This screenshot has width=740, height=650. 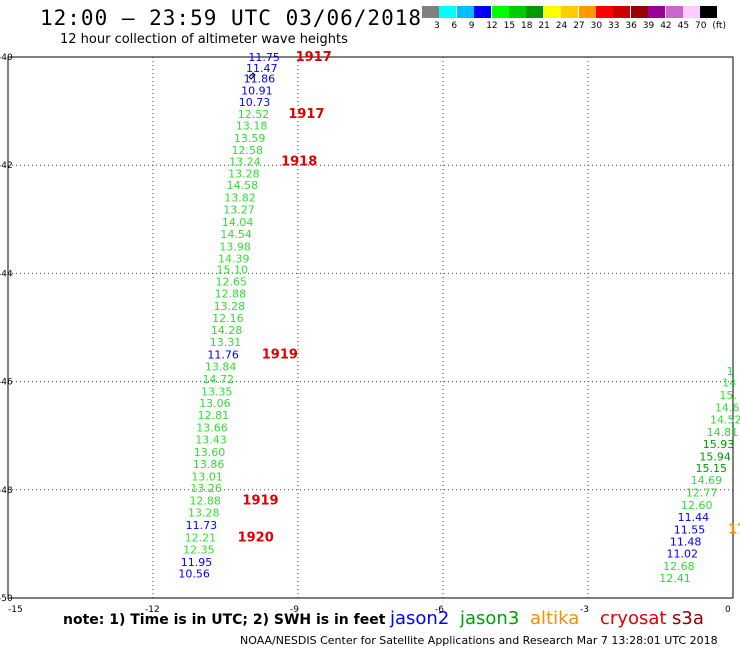 I want to click on lon-tick-label: -15, so click(x=15, y=610).